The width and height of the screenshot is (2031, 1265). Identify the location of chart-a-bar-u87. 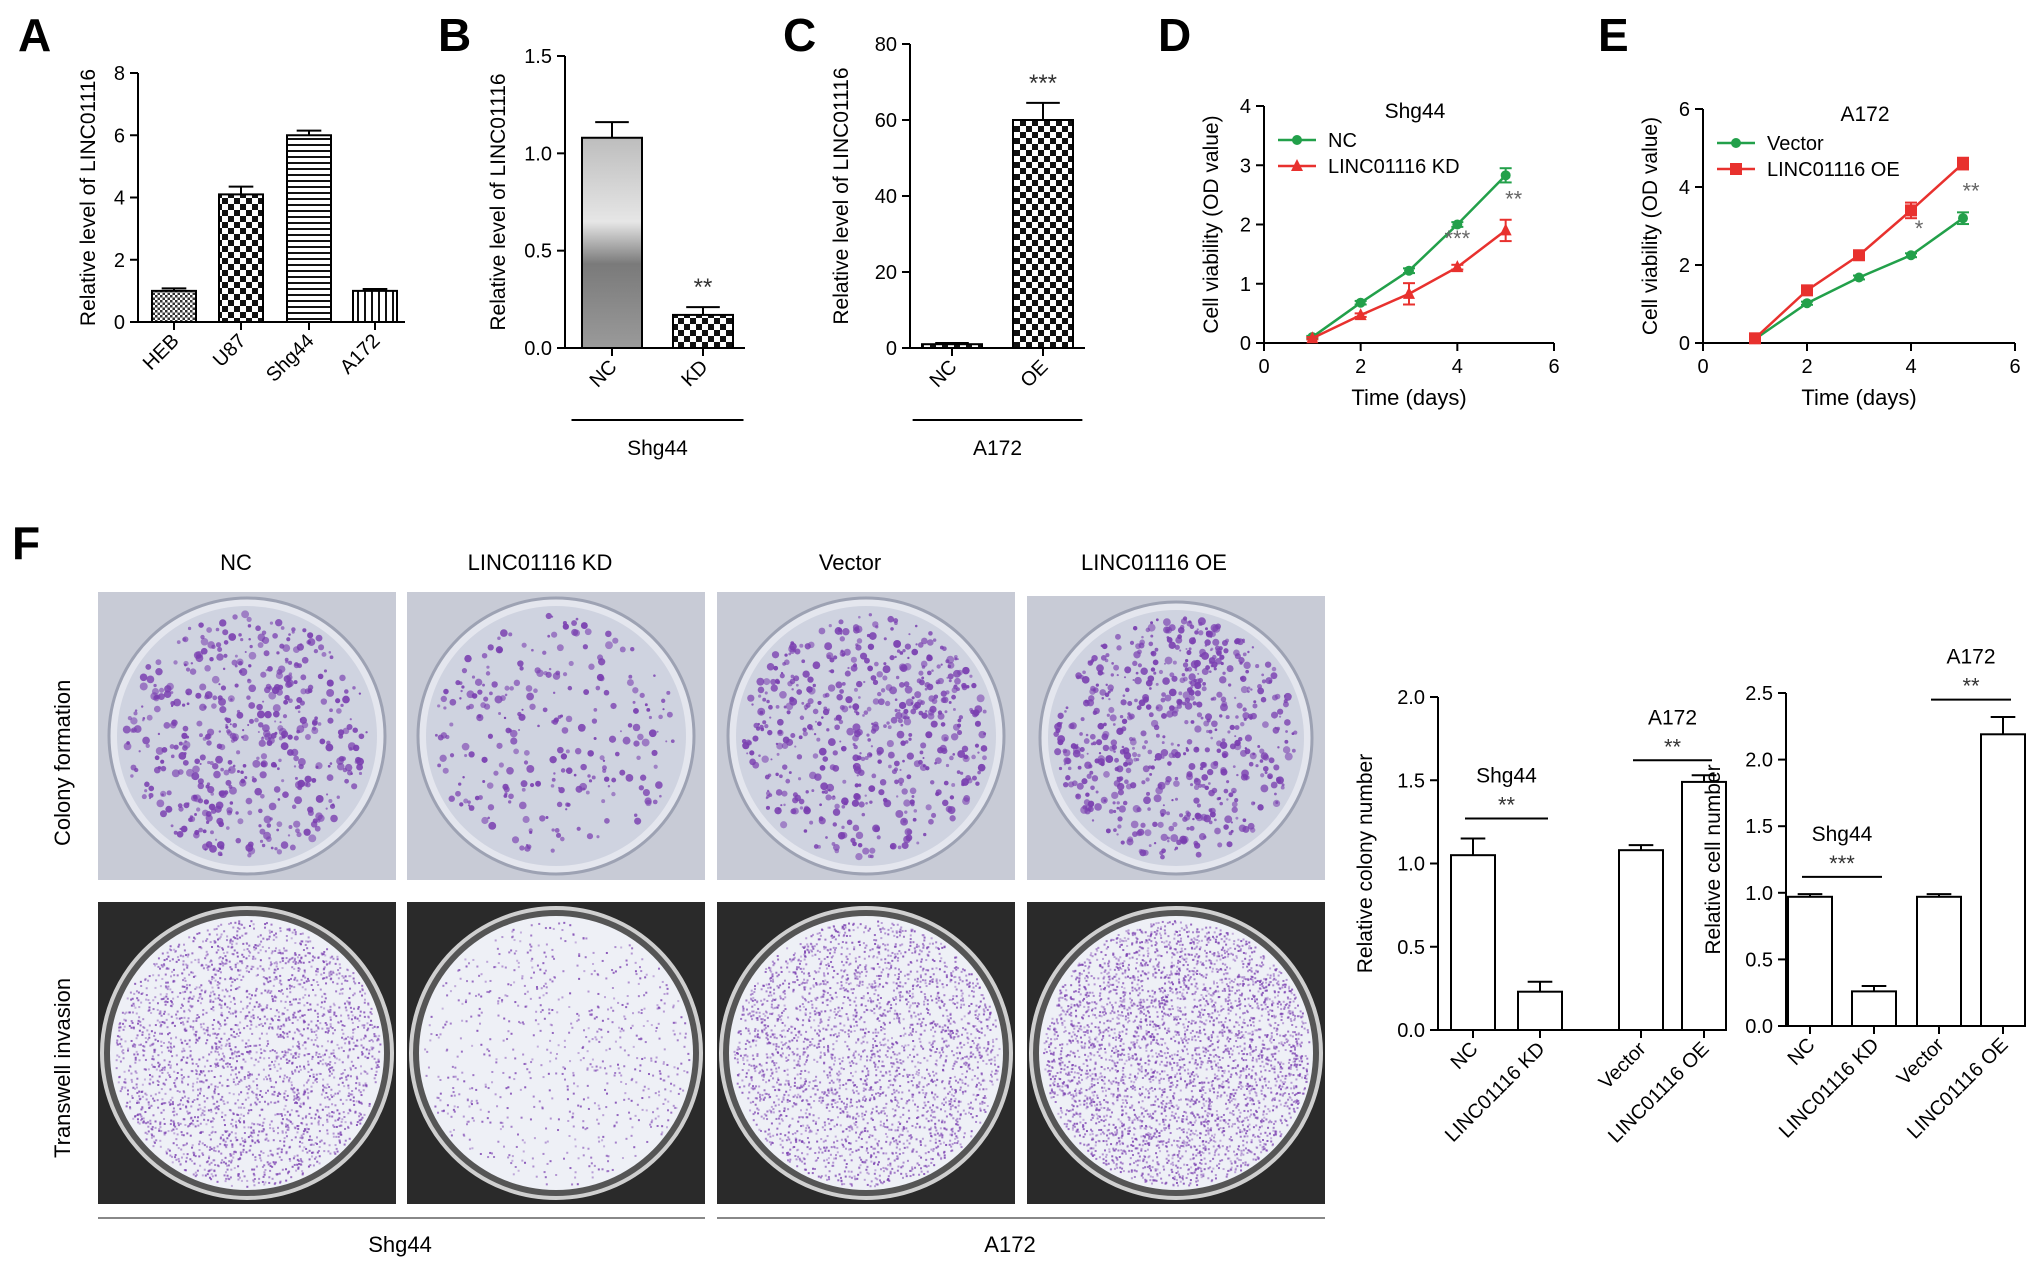
(241, 258).